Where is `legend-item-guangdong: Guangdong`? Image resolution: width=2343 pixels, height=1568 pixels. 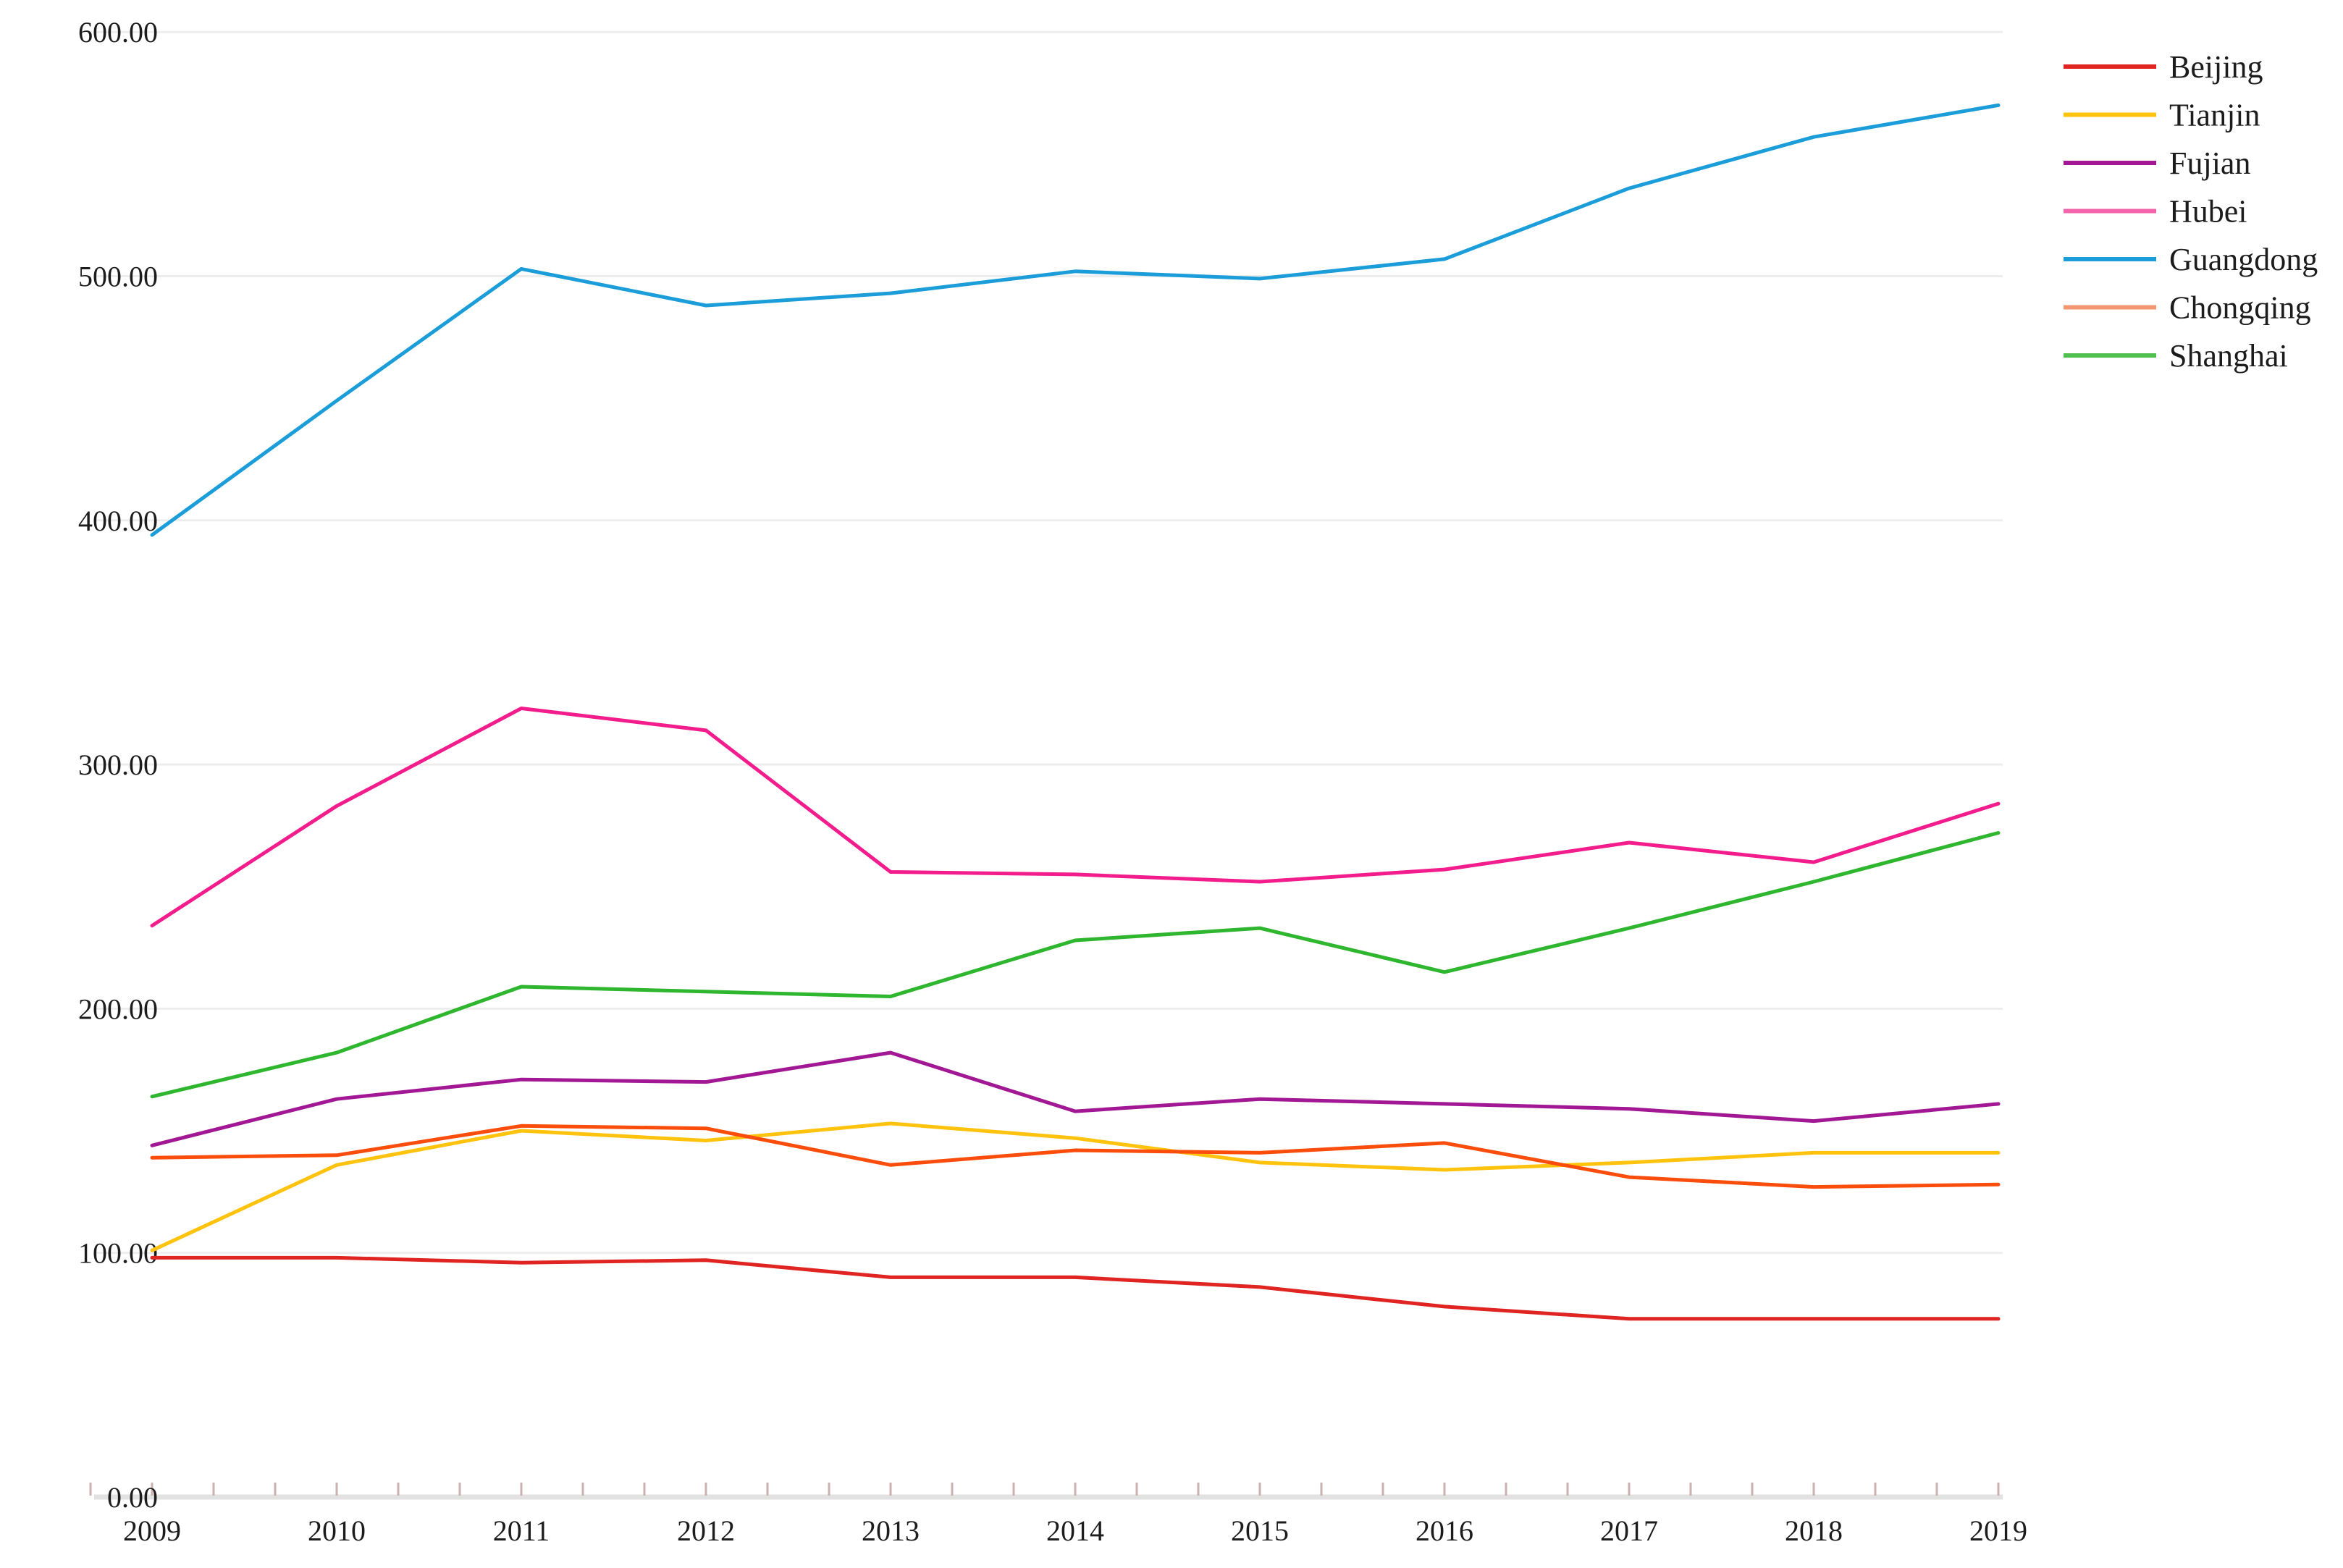 legend-item-guangdong: Guangdong is located at coordinates (2191, 259).